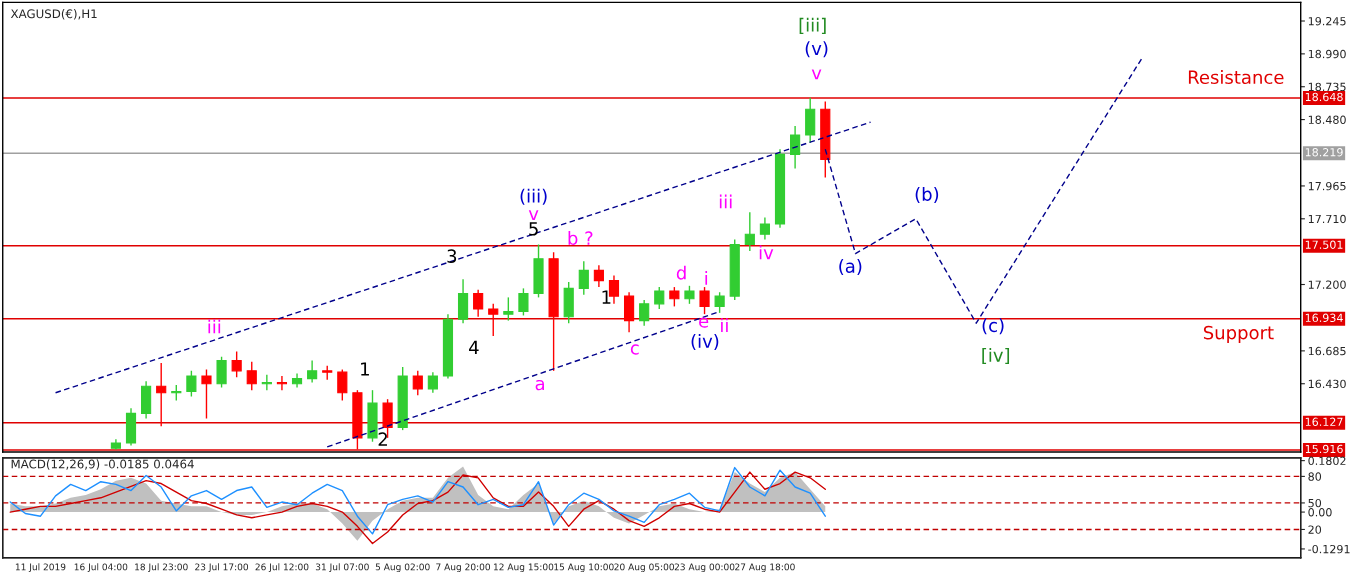  Describe the element at coordinates (584, 568) in the screenshot. I see `x-tick-label: 15 Aug 10:00` at that location.